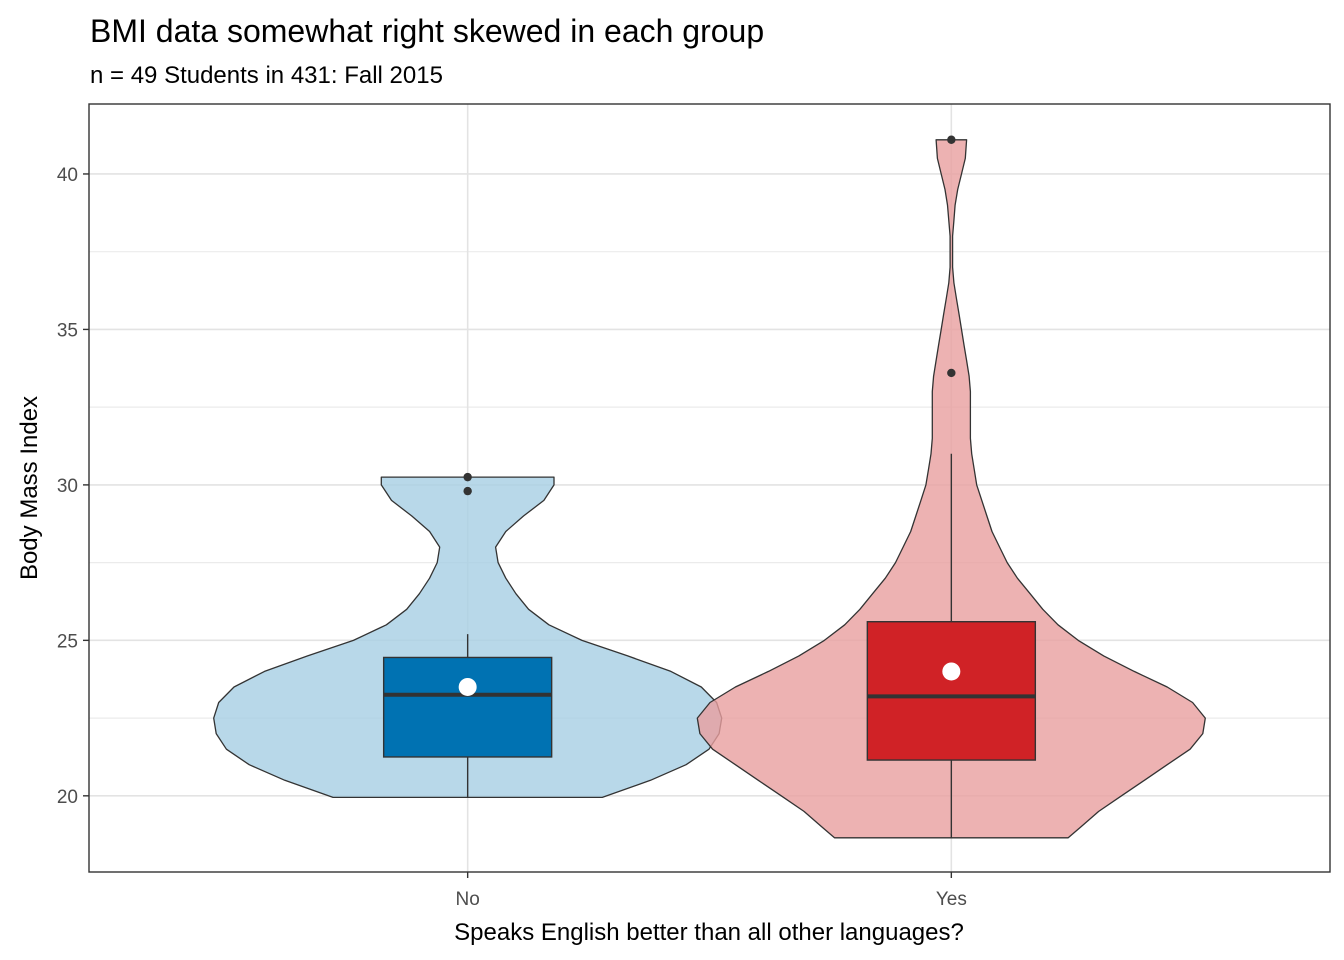  What do you see at coordinates (468, 899) in the screenshot?
I see `x-tick-label: No` at bounding box center [468, 899].